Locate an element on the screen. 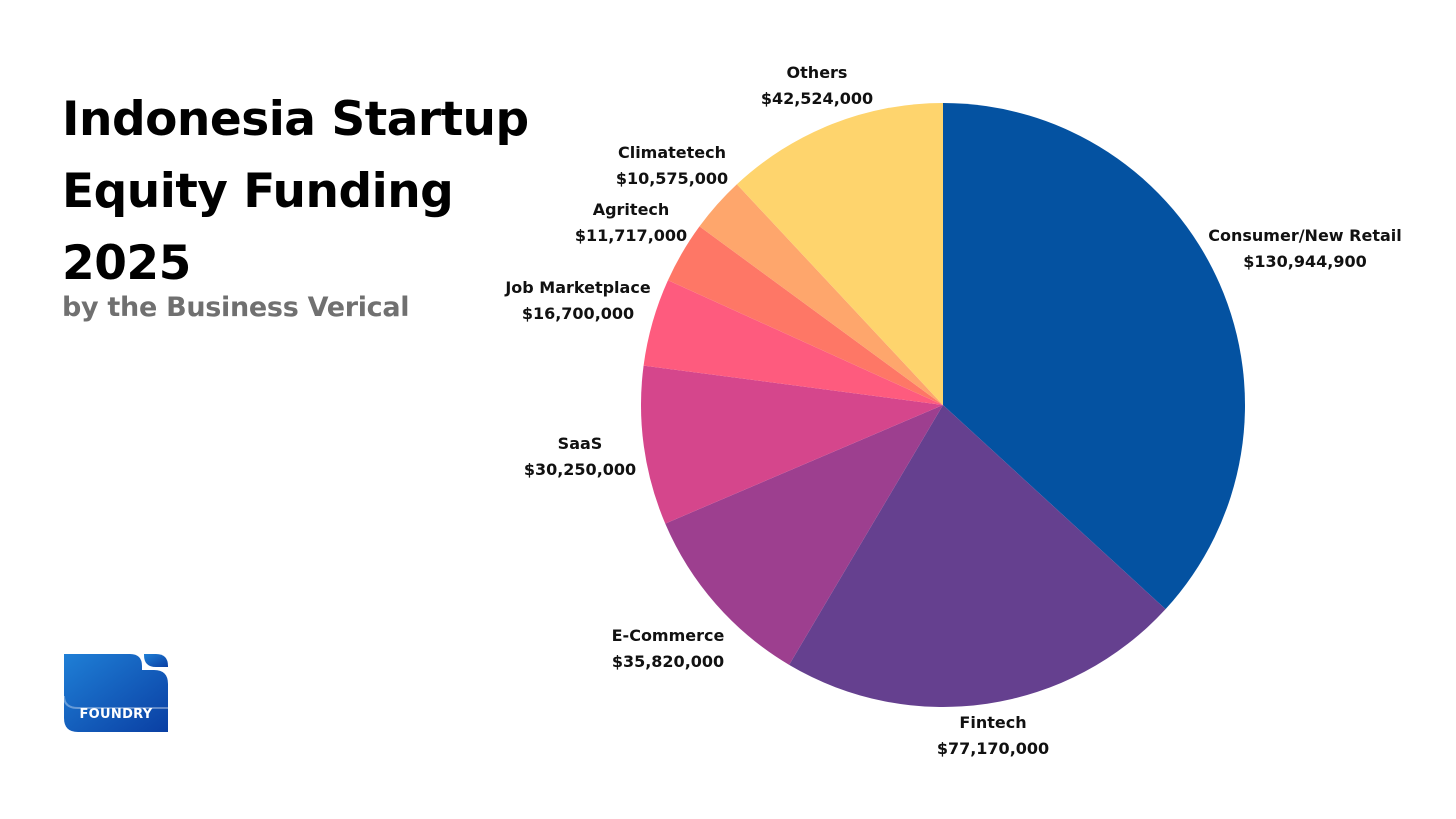 The width and height of the screenshot is (1456, 819). slice-value-agritech: $11,717,000 is located at coordinates (631, 235).